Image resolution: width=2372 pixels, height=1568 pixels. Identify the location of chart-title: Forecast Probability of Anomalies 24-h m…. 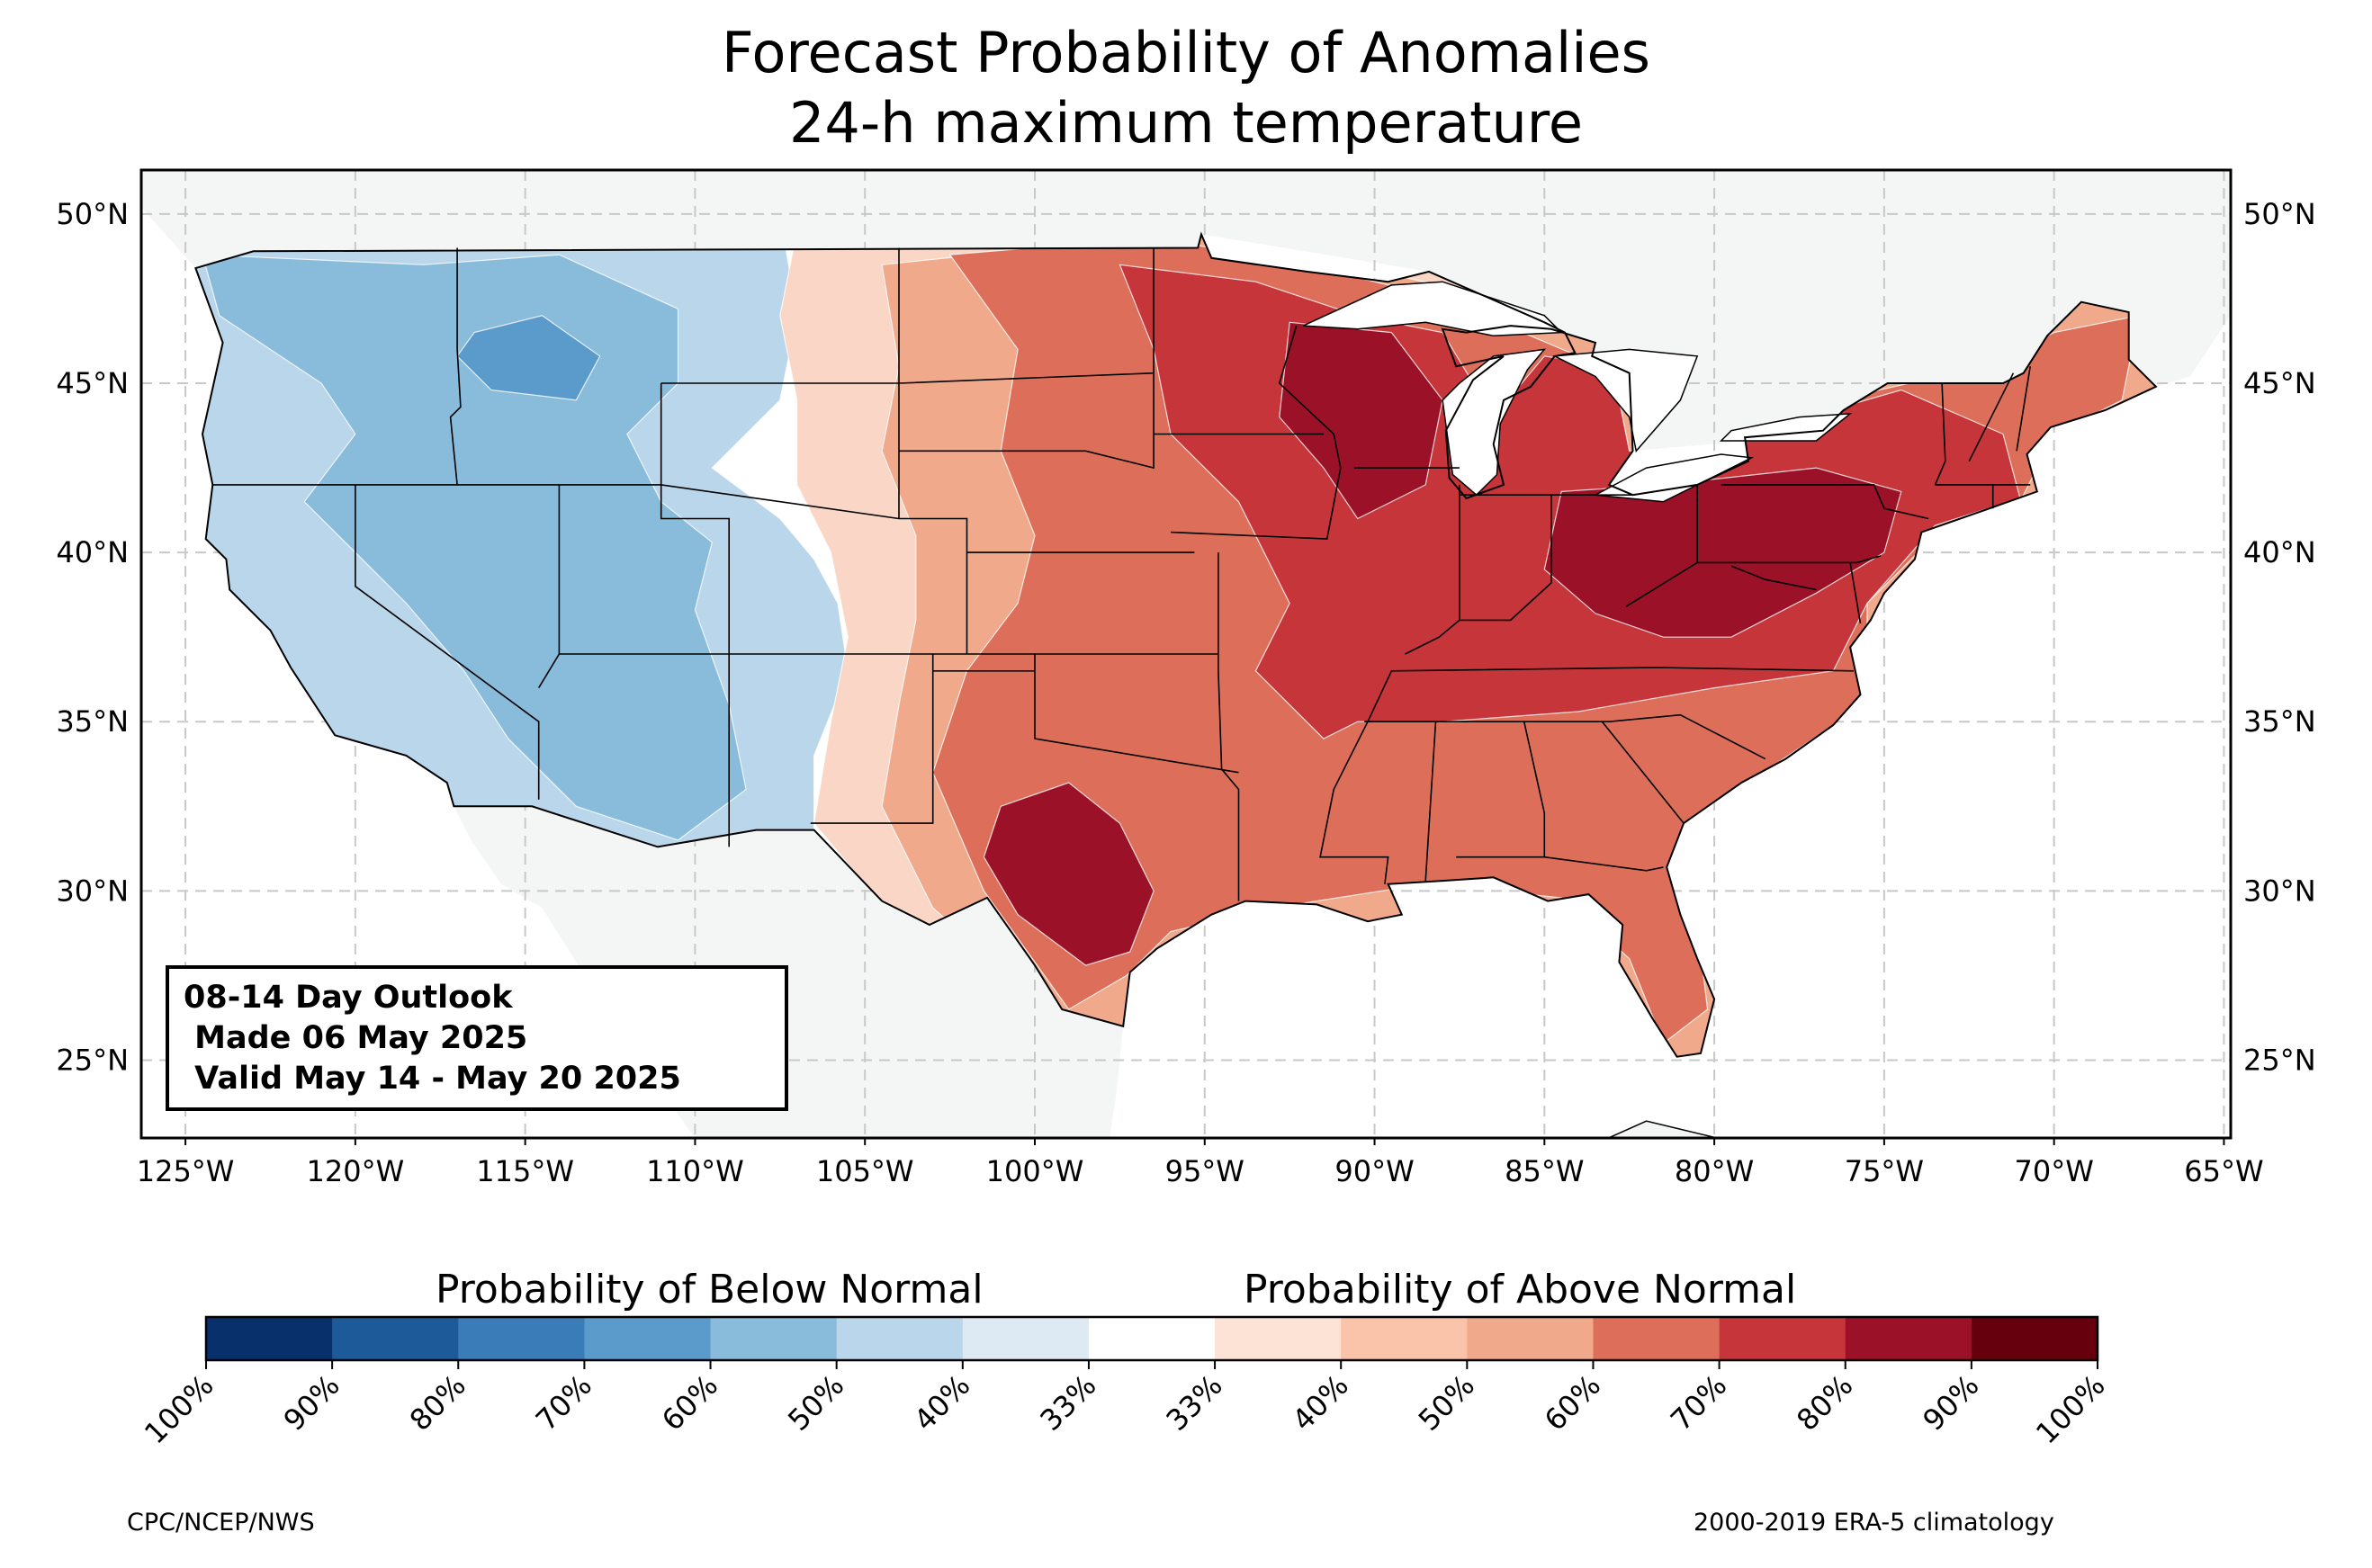
(1186, 88).